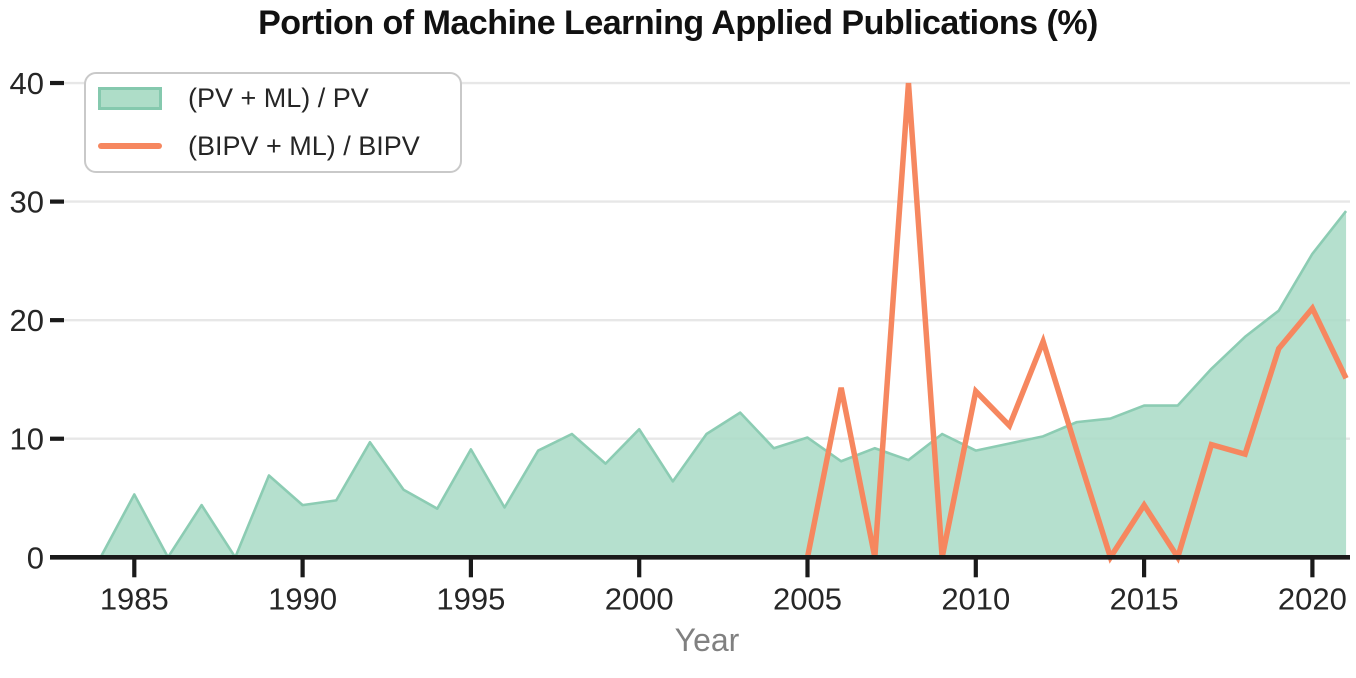 The image size is (1356, 678). What do you see at coordinates (1312, 598) in the screenshot?
I see `x-tick-label: 2020` at bounding box center [1312, 598].